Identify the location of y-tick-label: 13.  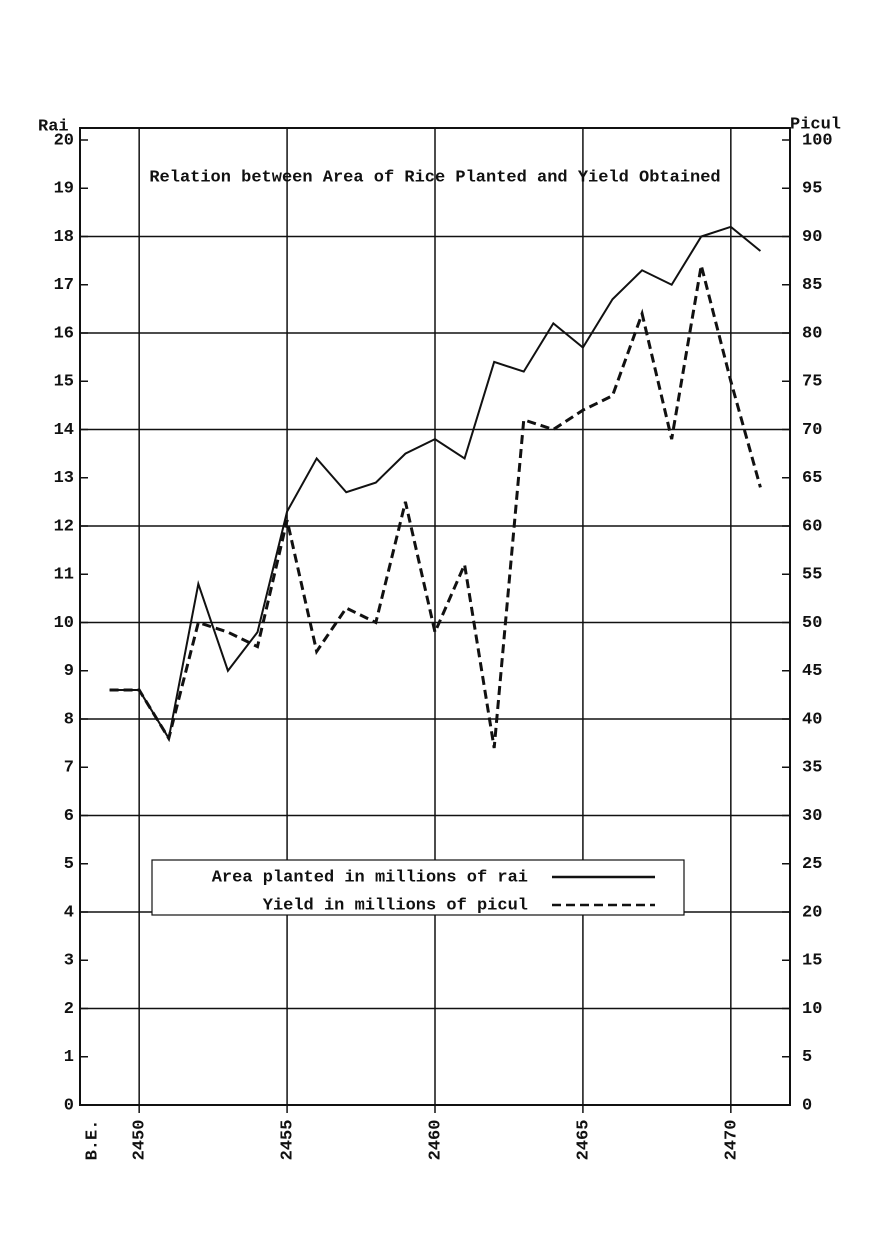
(64, 478).